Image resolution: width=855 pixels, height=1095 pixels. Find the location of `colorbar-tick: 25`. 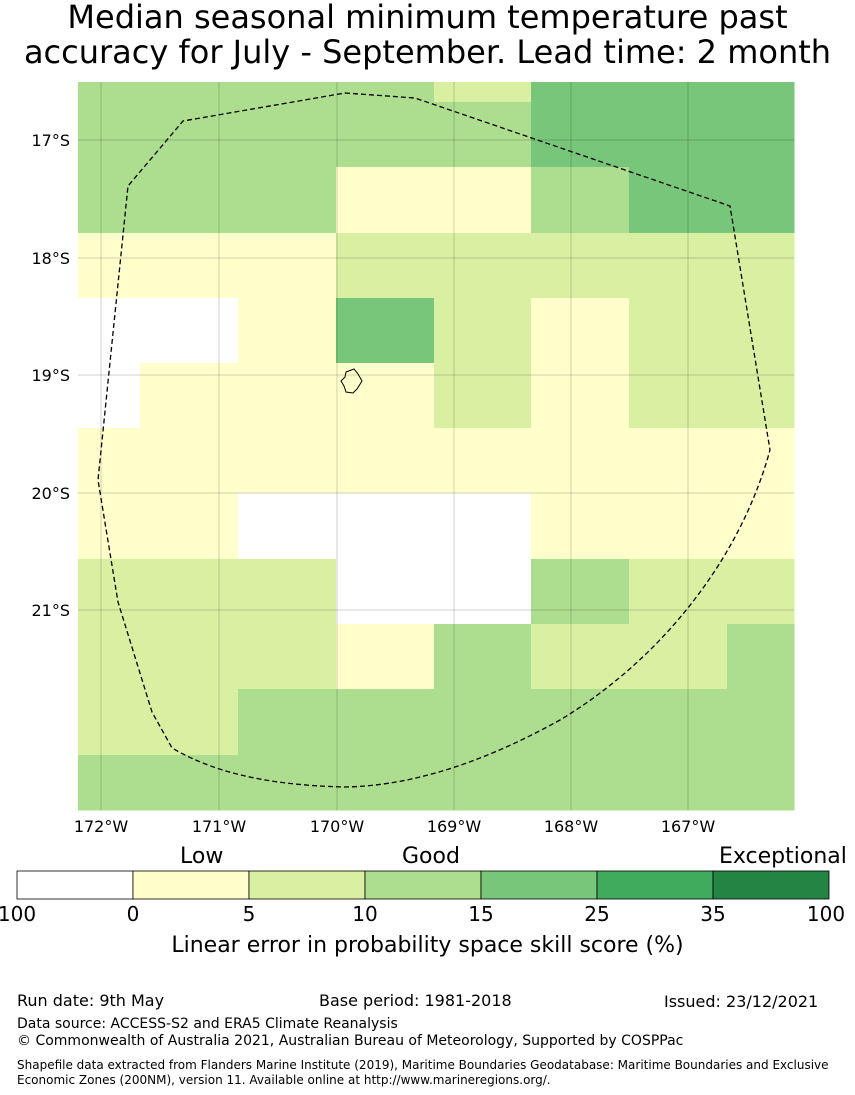

colorbar-tick: 25 is located at coordinates (597, 914).